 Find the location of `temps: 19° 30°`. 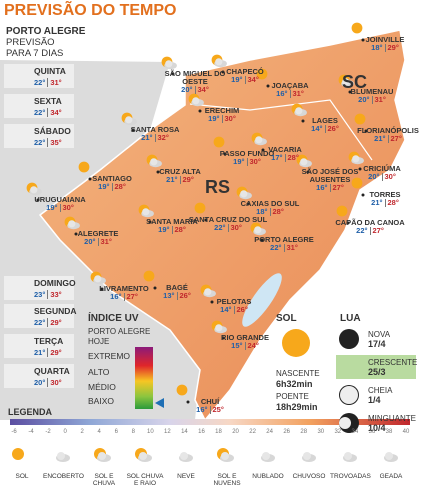

temps: 19° 30° is located at coordinates (222, 119).